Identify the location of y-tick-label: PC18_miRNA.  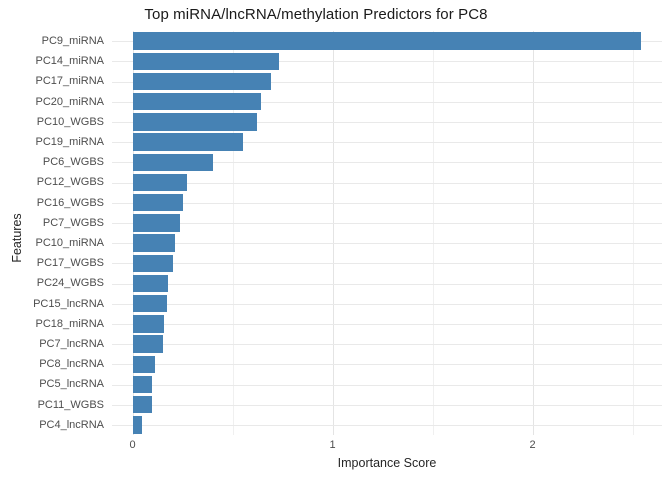
(69, 323).